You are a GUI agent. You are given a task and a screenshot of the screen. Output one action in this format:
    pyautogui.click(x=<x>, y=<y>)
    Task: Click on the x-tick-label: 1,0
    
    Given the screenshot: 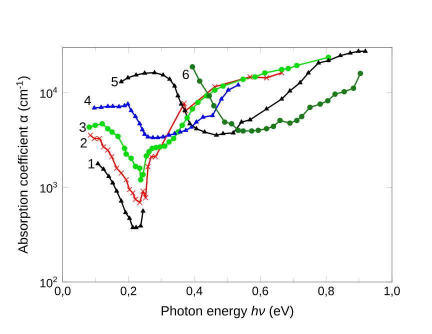 What is the action you would take?
    pyautogui.click(x=392, y=291)
    